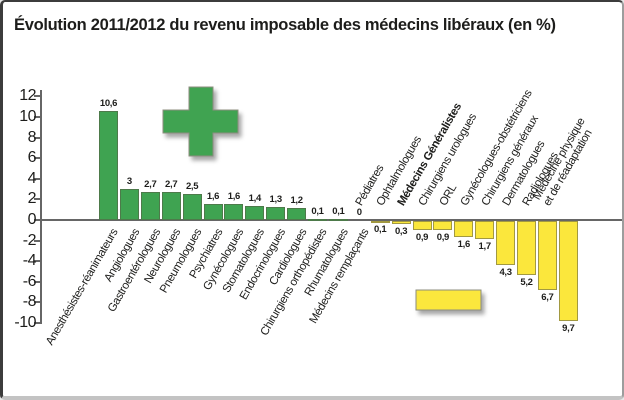  I want to click on bar-value-label: 1,7, so click(485, 246).